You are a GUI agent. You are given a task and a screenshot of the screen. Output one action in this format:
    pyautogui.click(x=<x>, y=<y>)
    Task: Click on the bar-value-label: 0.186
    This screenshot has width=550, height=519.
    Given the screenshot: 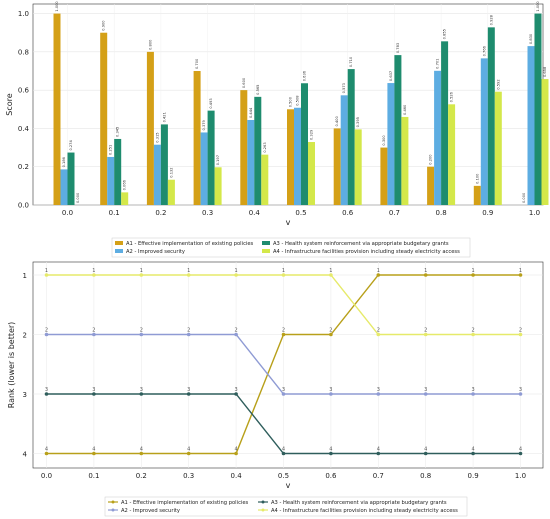 What is the action you would take?
    pyautogui.click(x=64, y=161)
    